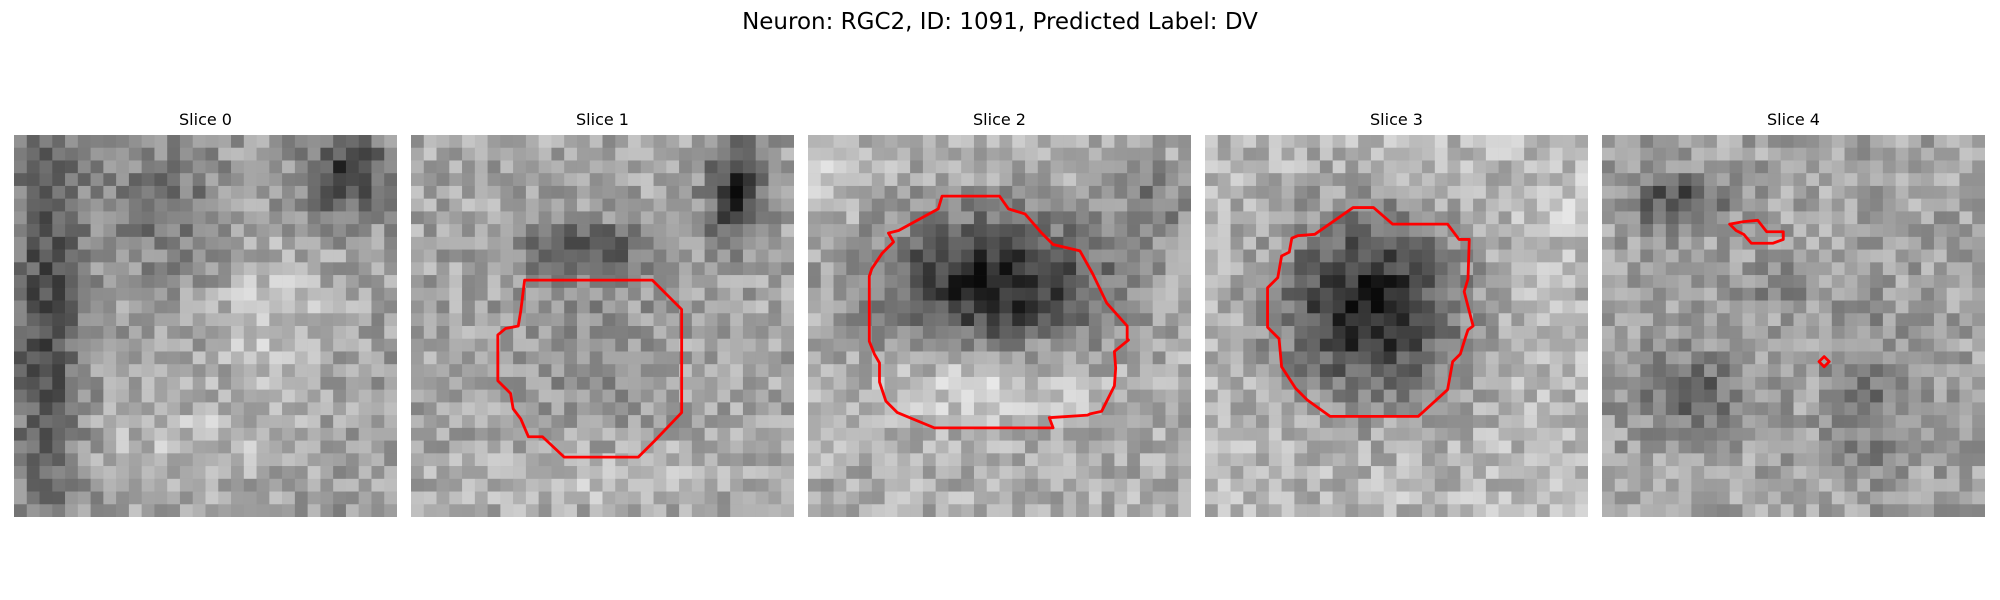 The height and width of the screenshot is (600, 2000). I want to click on slice-0-title: Slice 0, so click(205, 119).